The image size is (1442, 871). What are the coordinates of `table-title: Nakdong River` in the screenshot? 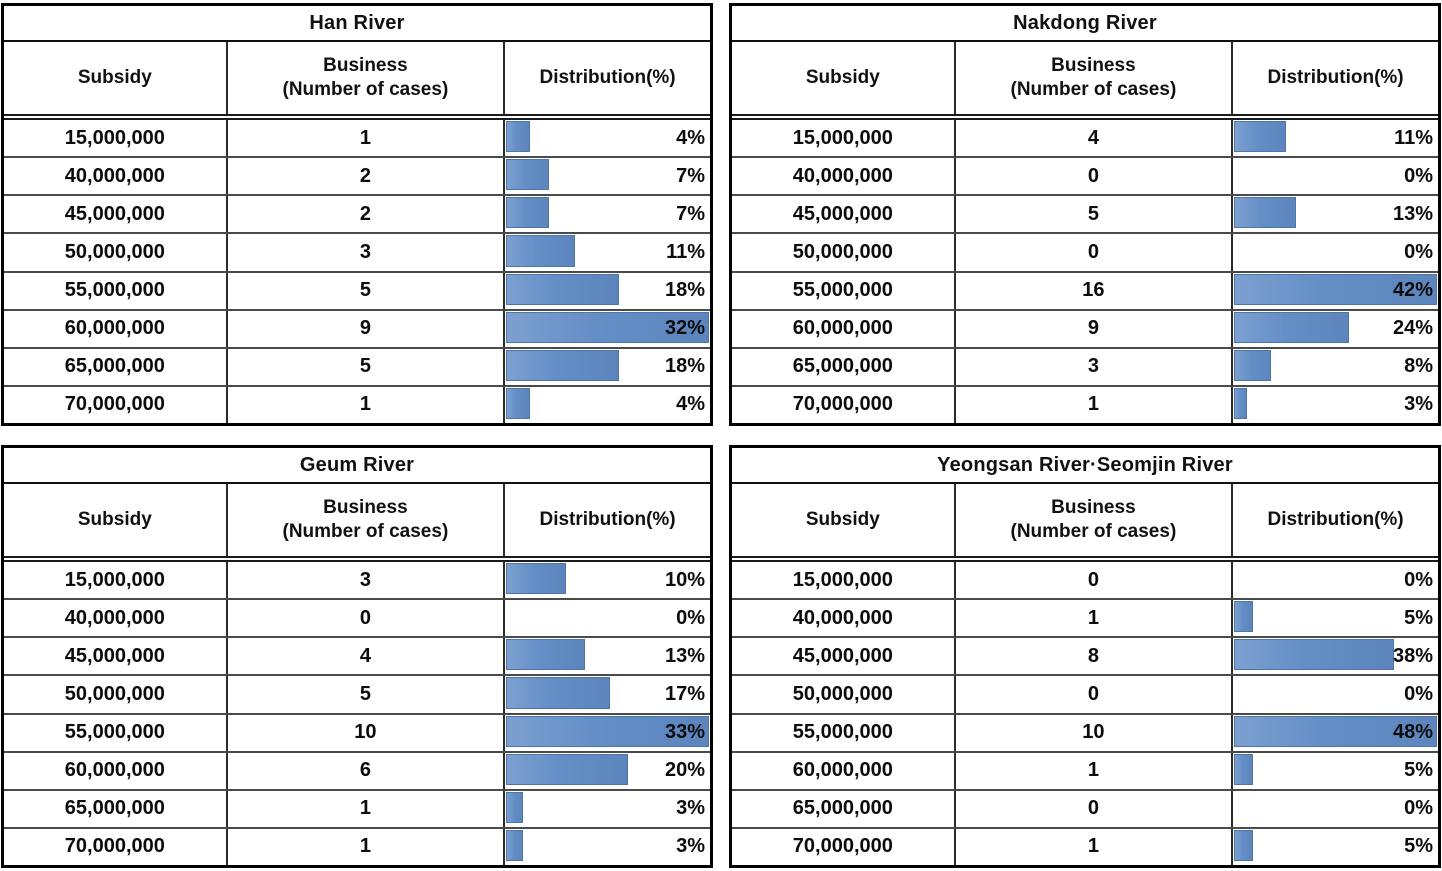 It's located at (1085, 24).